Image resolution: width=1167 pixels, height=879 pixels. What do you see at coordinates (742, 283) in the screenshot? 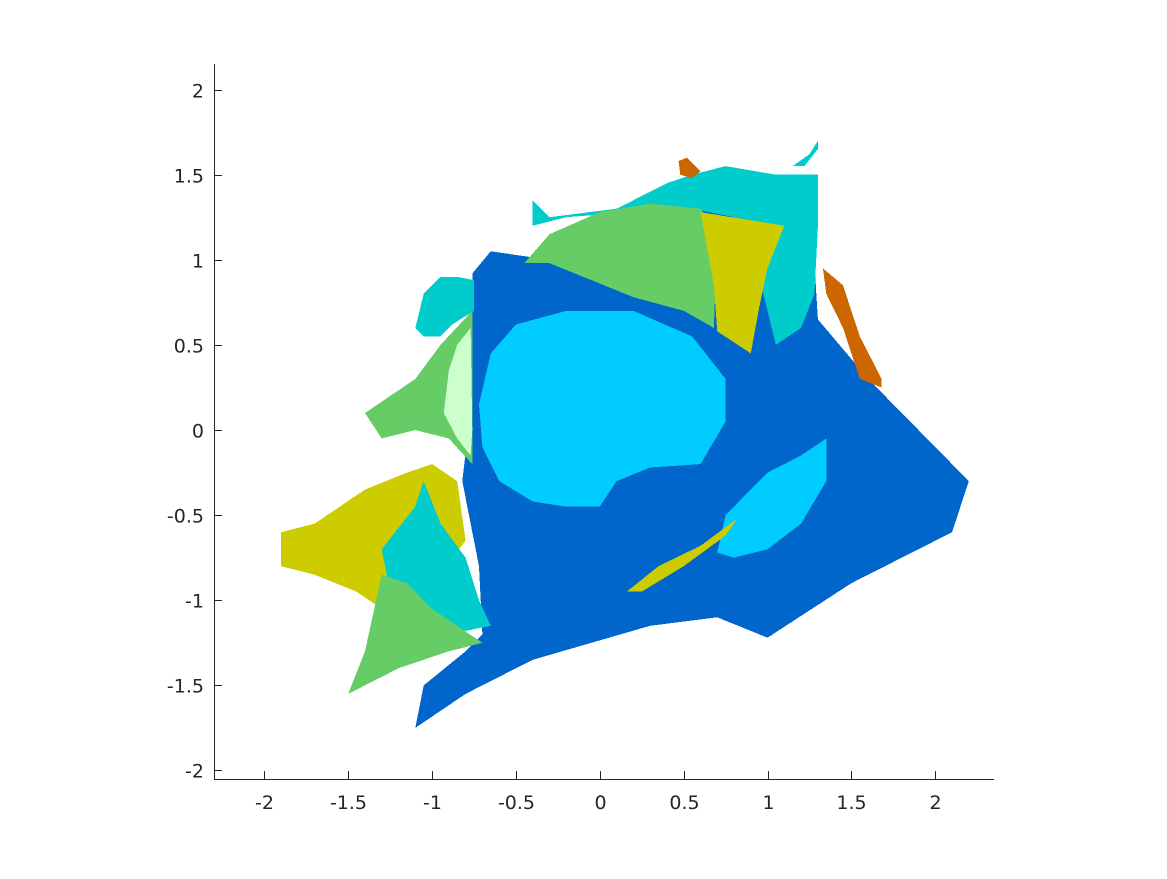
I see `top-yellow-region` at bounding box center [742, 283].